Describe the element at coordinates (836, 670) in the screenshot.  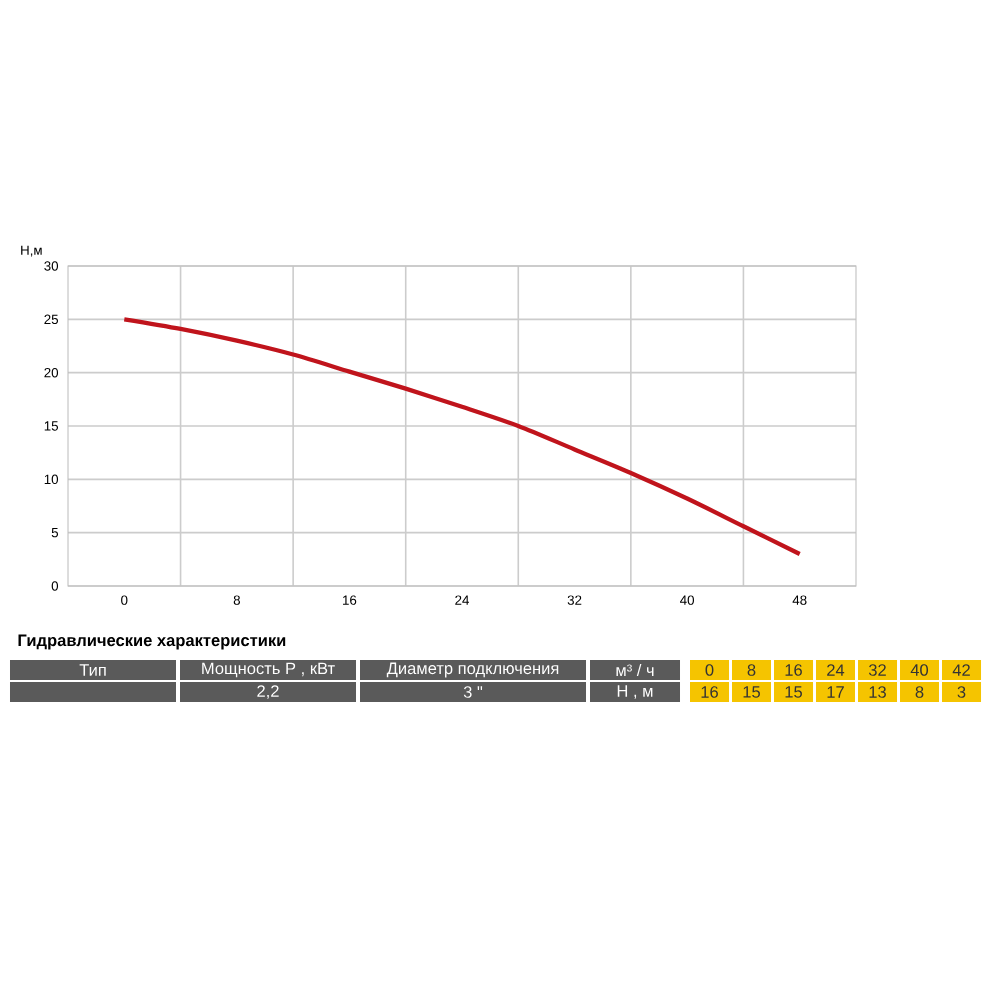
I see `text: 24` at that location.